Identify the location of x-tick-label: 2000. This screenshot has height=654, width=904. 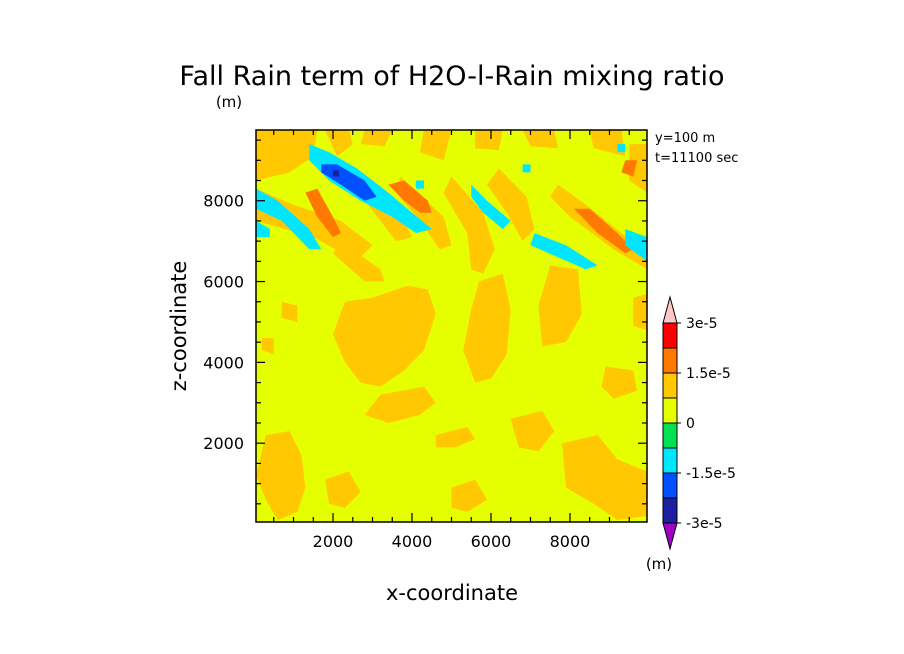
(333, 541).